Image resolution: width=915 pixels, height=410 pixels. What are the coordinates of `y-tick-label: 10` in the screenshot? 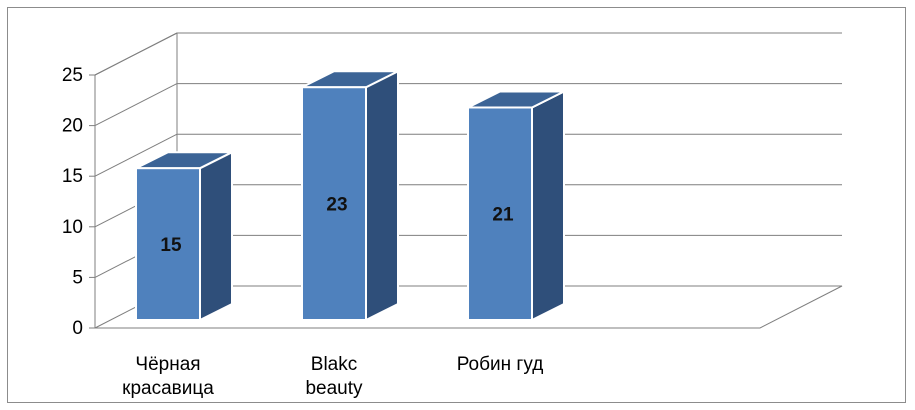 It's located at (72, 227).